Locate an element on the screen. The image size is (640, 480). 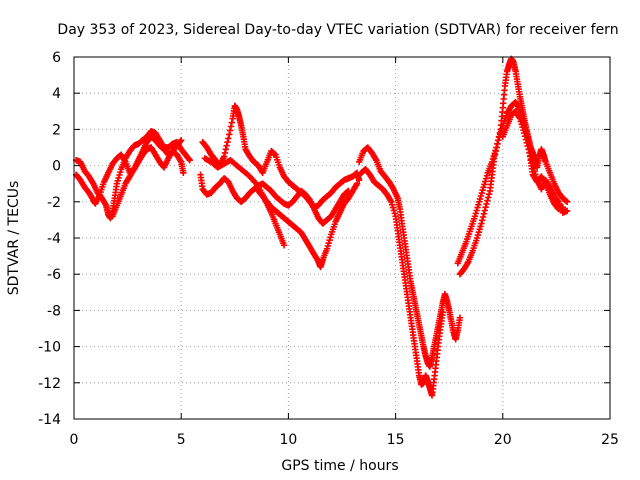
y-tick-label: -2 is located at coordinates (54, 203).